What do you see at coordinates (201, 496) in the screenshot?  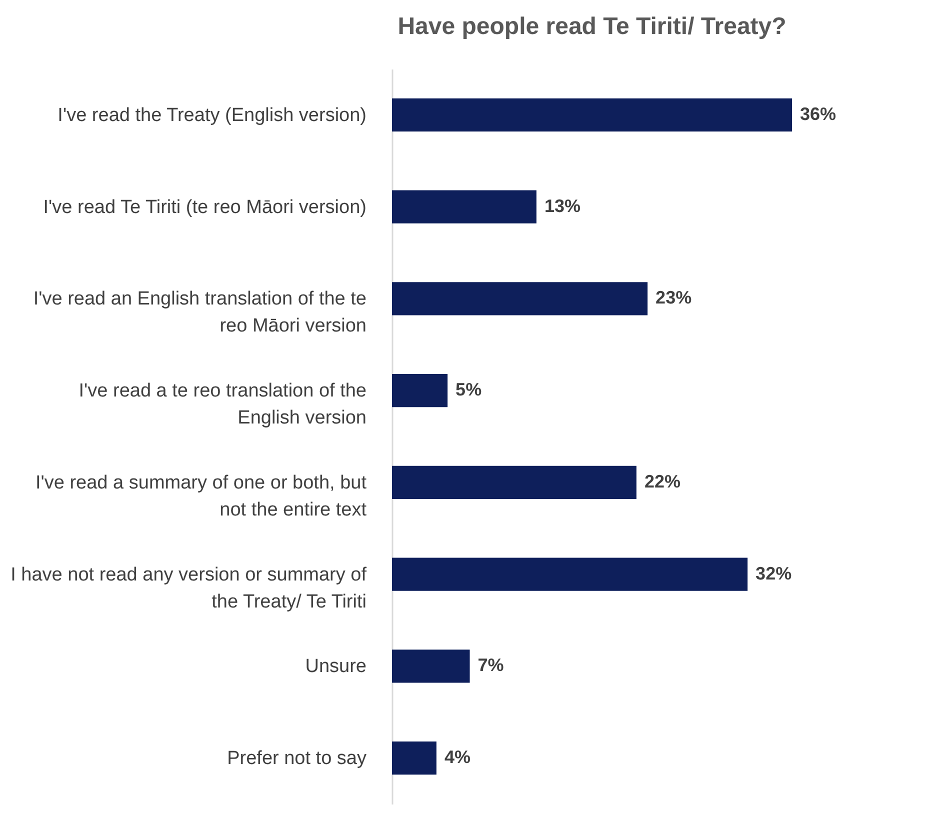 I see `y-tick-label: I've read a summary of one or both, but not the entire text` at bounding box center [201, 496].